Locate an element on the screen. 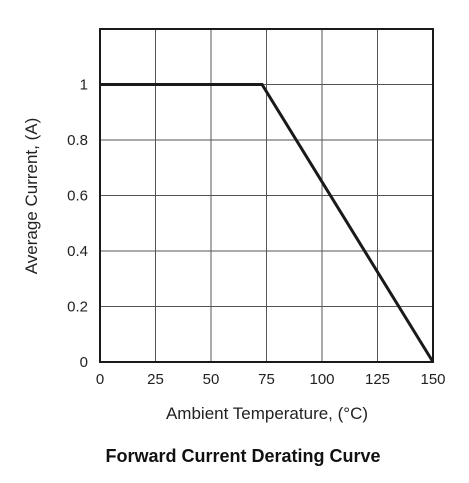 Image resolution: width=469 pixels, height=483 pixels. x-tick-label: 100 is located at coordinates (321, 379).